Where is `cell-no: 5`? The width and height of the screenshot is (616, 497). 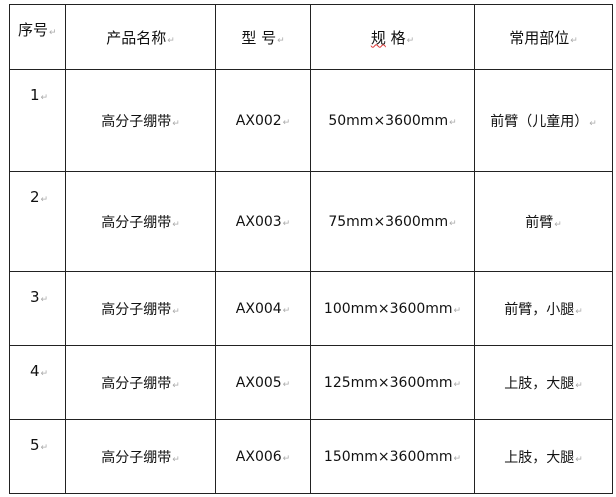 cell-no: 5 is located at coordinates (37, 456).